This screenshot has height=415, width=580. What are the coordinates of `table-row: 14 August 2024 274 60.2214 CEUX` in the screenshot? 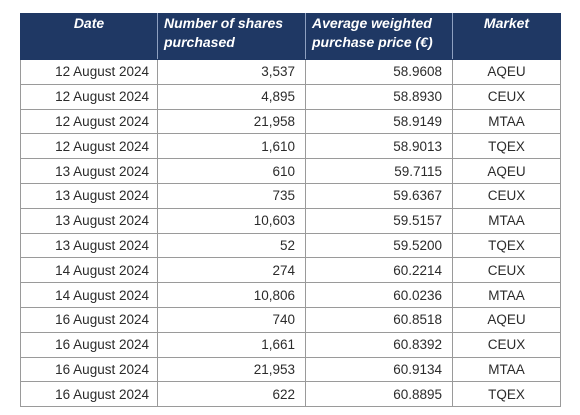 It's located at (290, 270).